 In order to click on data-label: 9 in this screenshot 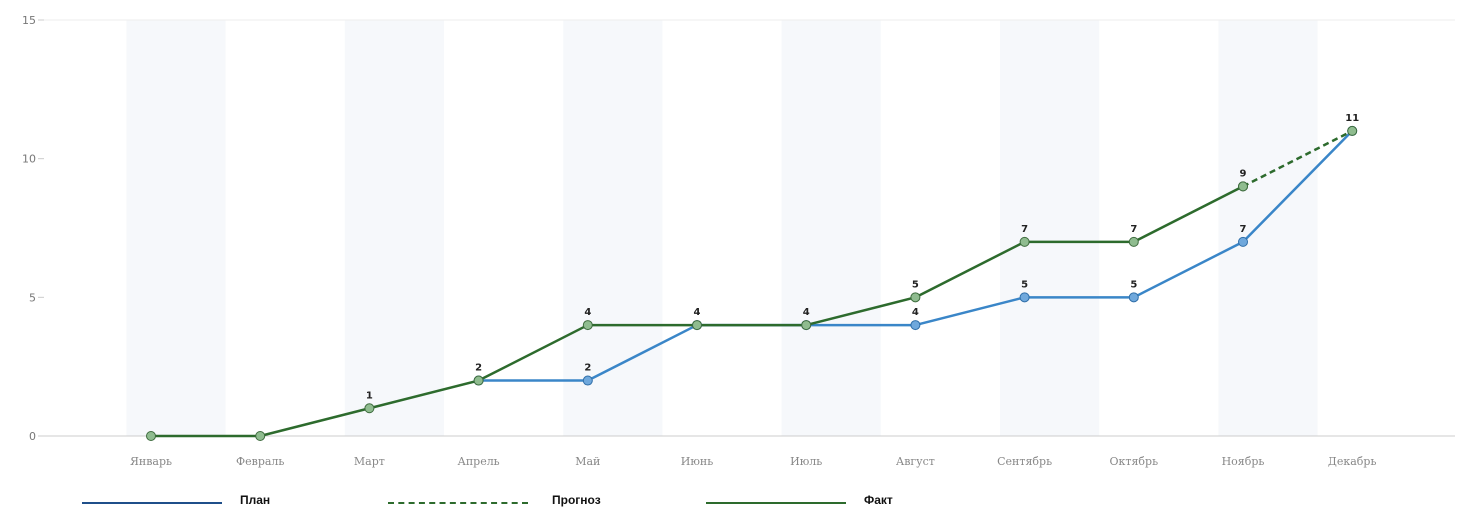, I will do `click(1243, 173)`.